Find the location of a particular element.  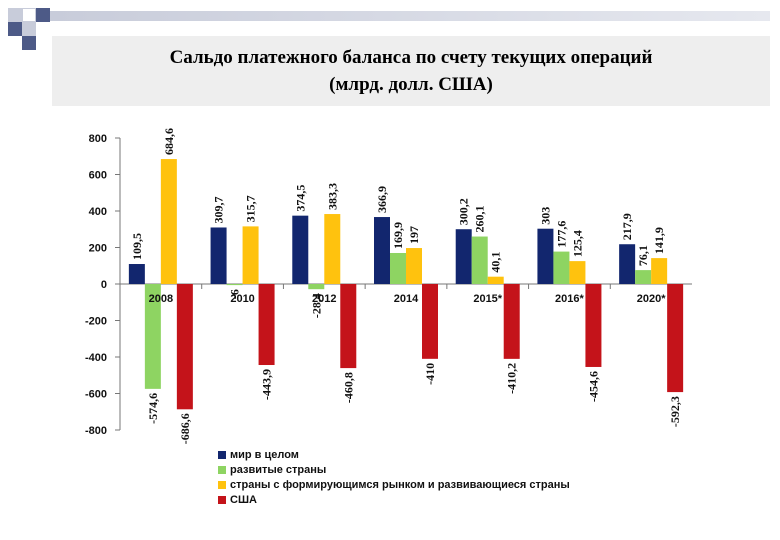

x-tick-label: 2015* is located at coordinates (487, 299).